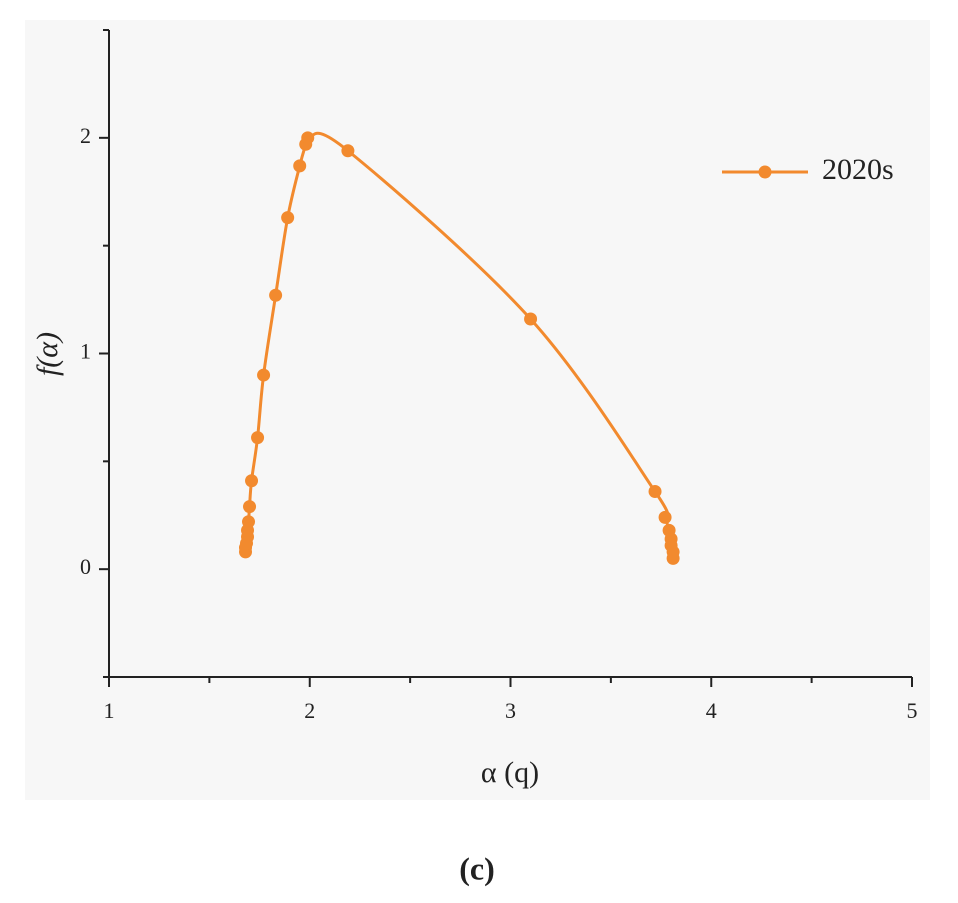 This screenshot has width=958, height=903. I want to click on x-tick-label: 2, so click(309, 710).